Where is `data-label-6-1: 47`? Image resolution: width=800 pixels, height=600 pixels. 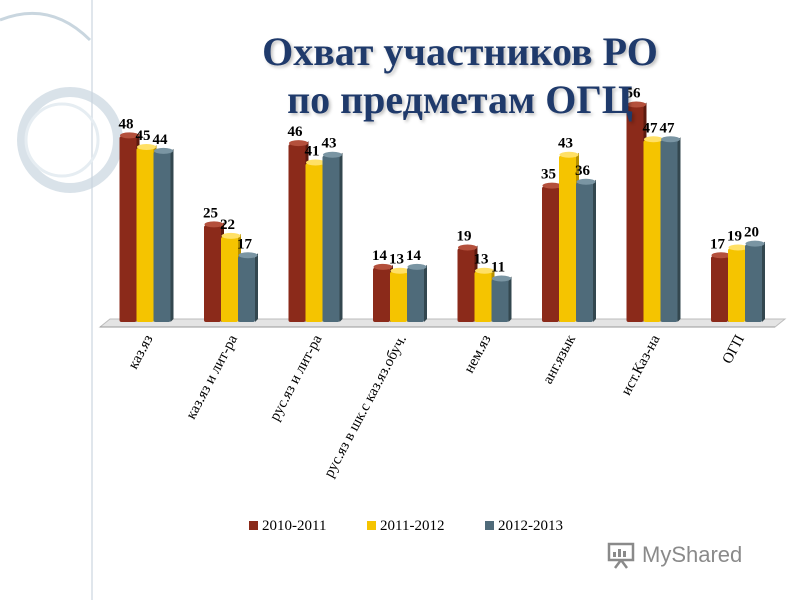 data-label-6-1: 47 is located at coordinates (651, 128).